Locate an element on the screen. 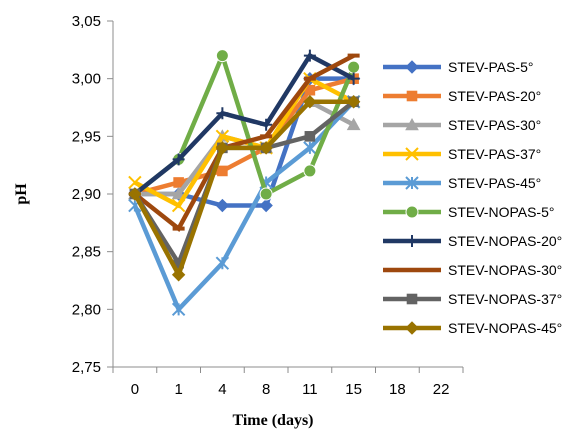 The width and height of the screenshot is (586, 438). x-tick-label: 1 is located at coordinates (178, 389).